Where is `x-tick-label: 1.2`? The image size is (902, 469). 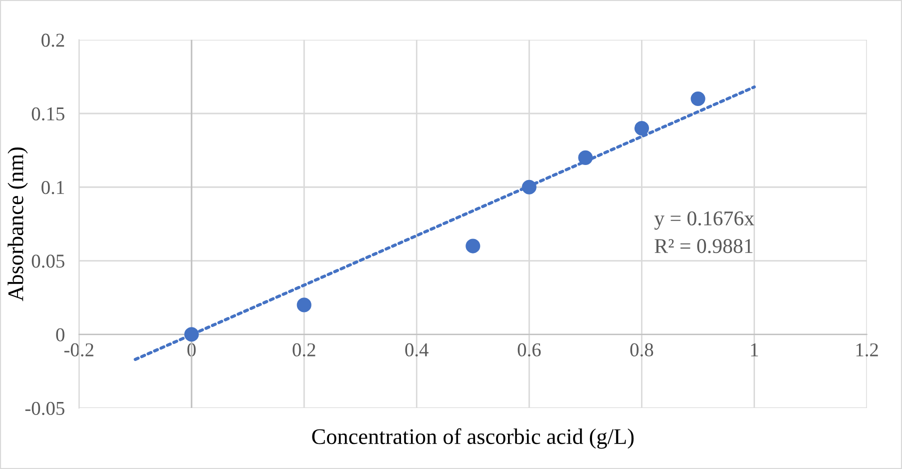 x-tick-label: 1.2 is located at coordinates (867, 349).